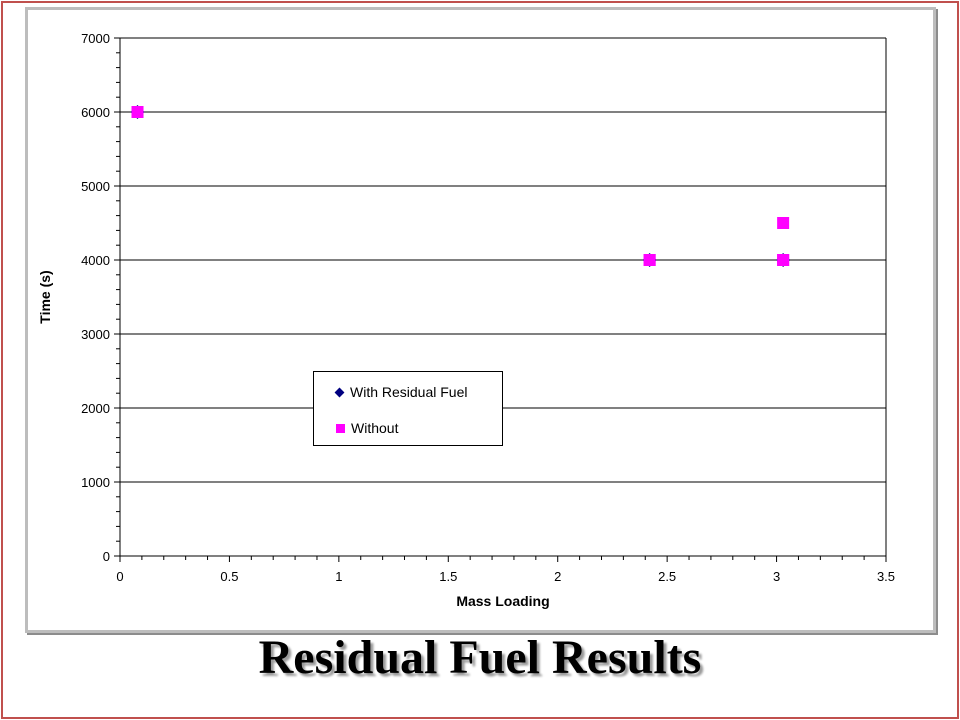 The height and width of the screenshot is (720, 960). Describe the element at coordinates (95, 408) in the screenshot. I see `y-tick-label: 2000` at that location.